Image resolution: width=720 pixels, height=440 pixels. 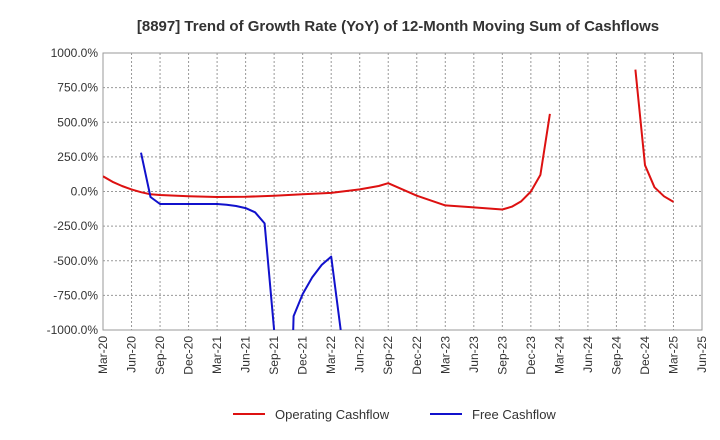 I want to click on x-tick-label: Dec-20, so click(x=189, y=355).